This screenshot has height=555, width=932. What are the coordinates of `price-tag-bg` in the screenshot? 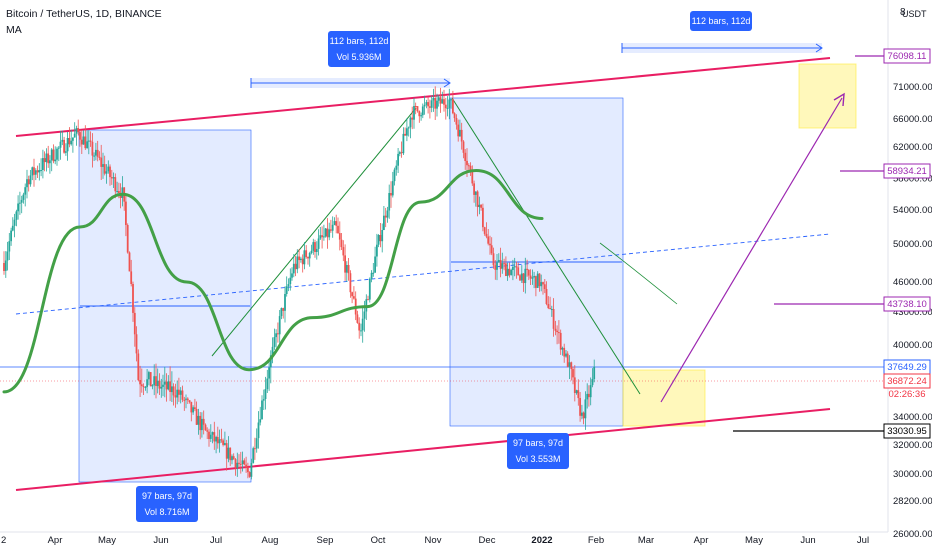 It's located at (907, 304).